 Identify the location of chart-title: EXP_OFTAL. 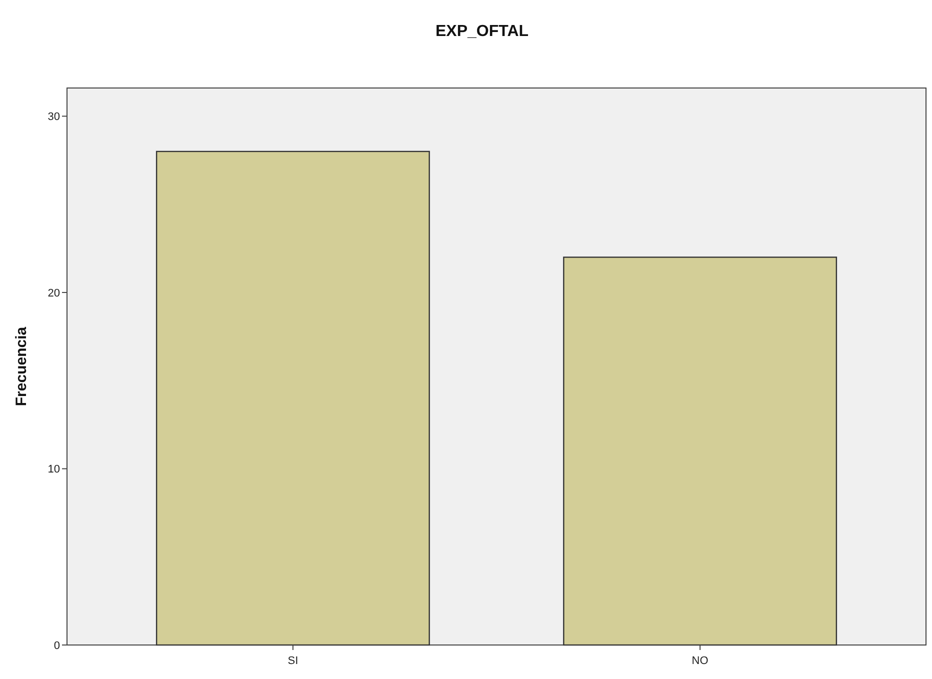
(482, 31).